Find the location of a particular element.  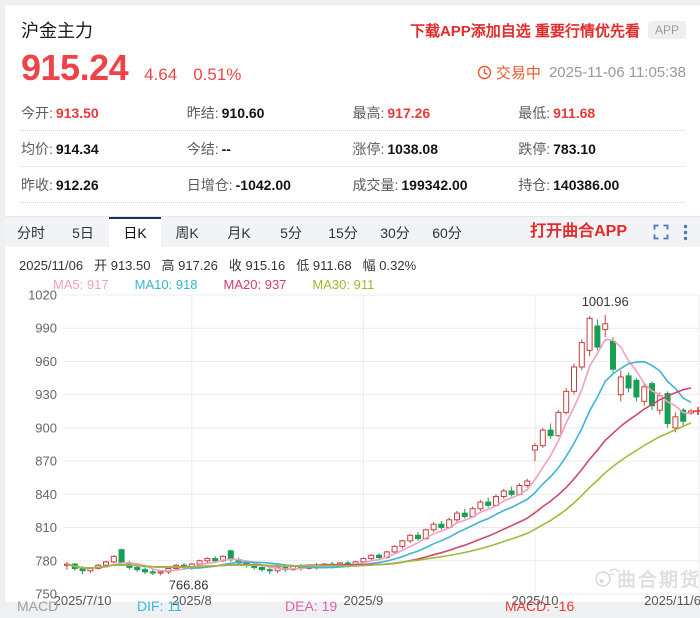

y-axis-label: 960 is located at coordinates (46, 361).